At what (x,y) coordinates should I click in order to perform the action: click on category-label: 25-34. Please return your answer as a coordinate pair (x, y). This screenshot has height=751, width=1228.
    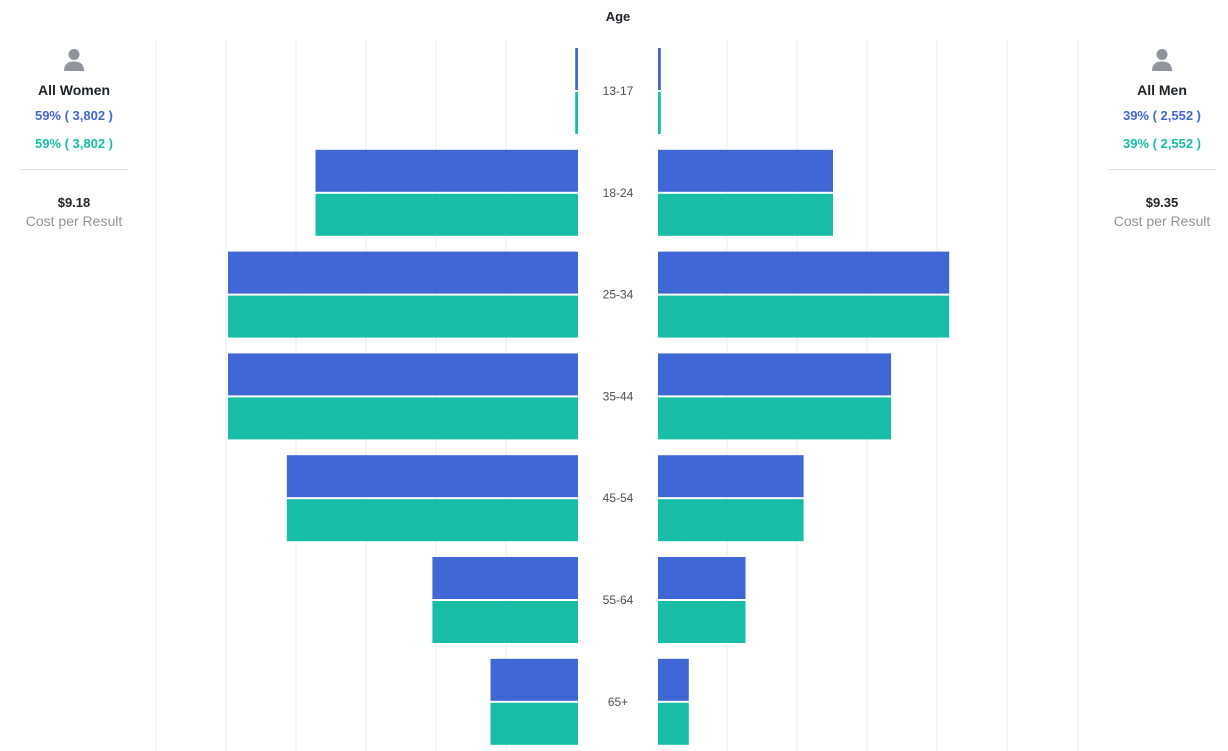
    Looking at the image, I should click on (618, 295).